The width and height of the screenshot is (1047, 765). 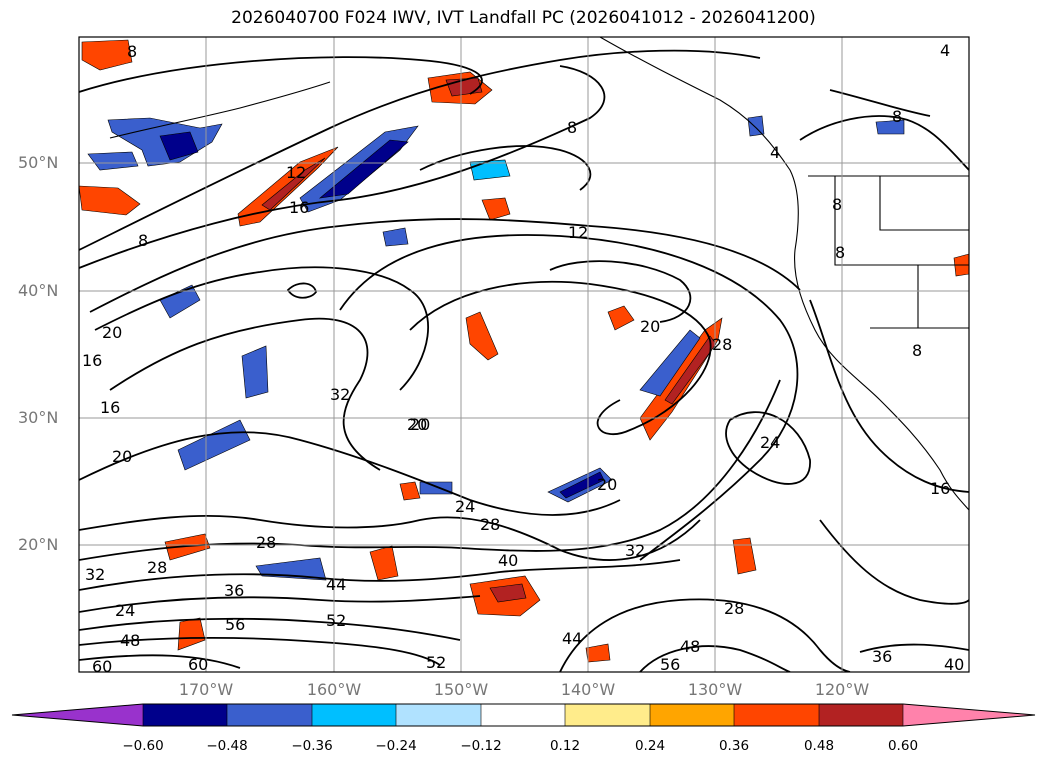 What do you see at coordinates (206, 689) in the screenshot?
I see `lon-label-170w: 170°W` at bounding box center [206, 689].